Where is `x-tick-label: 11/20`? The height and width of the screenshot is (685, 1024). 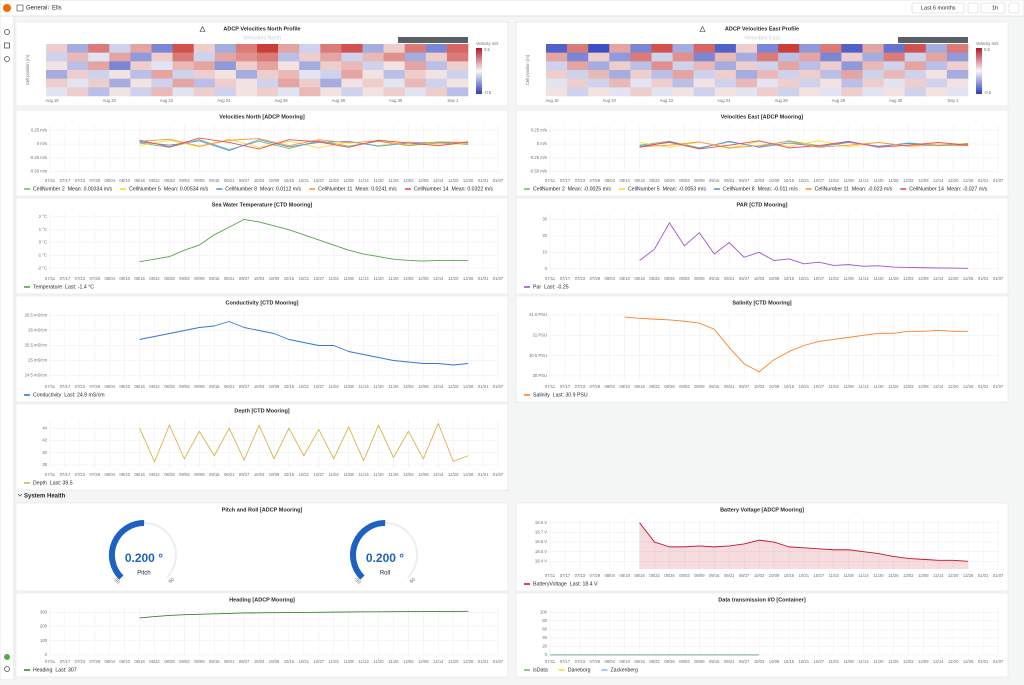
x-tick-label: 11/20 is located at coordinates (878, 386).